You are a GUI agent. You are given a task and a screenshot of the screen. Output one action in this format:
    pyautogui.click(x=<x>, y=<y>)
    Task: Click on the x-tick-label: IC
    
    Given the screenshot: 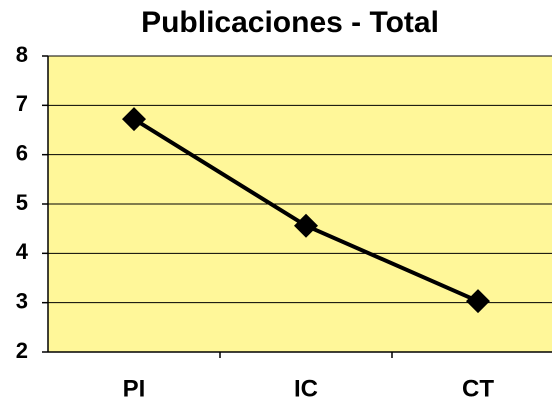 What is the action you would take?
    pyautogui.click(x=306, y=388)
    